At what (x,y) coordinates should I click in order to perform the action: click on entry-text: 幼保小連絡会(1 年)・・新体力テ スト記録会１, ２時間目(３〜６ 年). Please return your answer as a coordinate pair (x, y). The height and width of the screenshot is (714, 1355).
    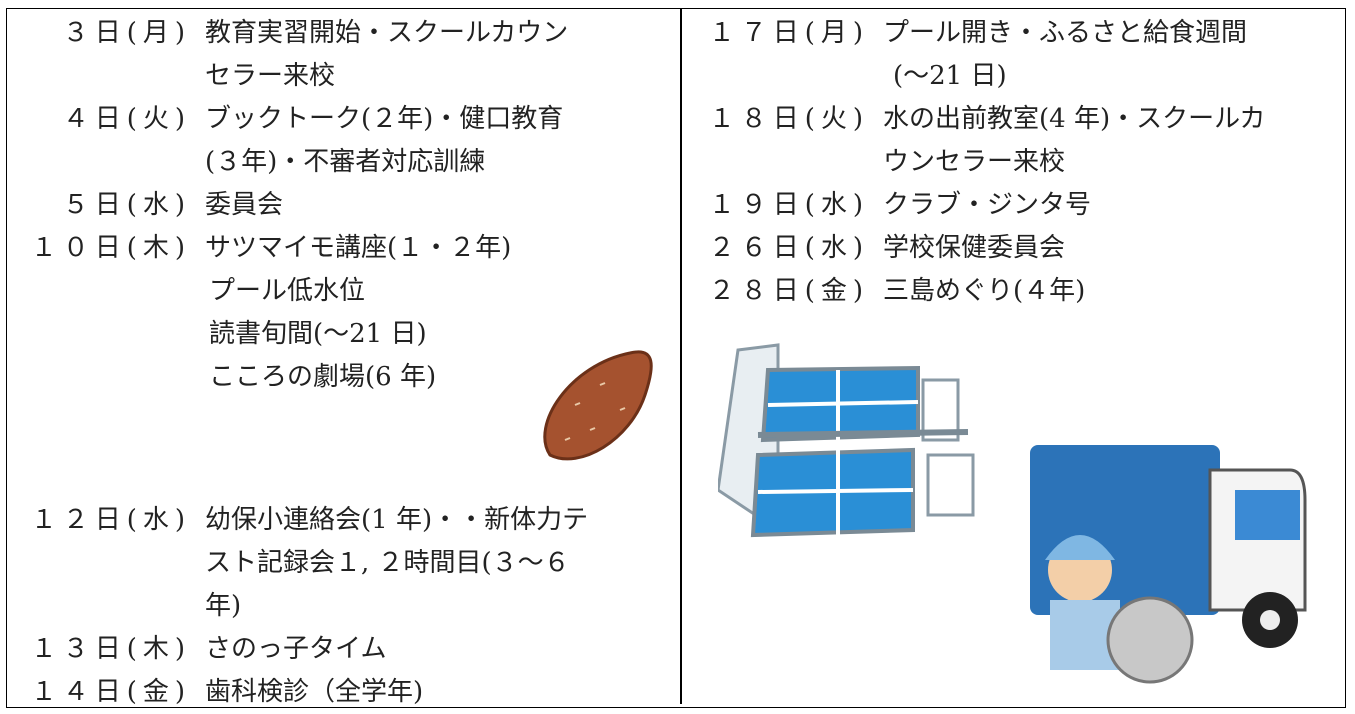
    Looking at the image, I should click on (437, 563).